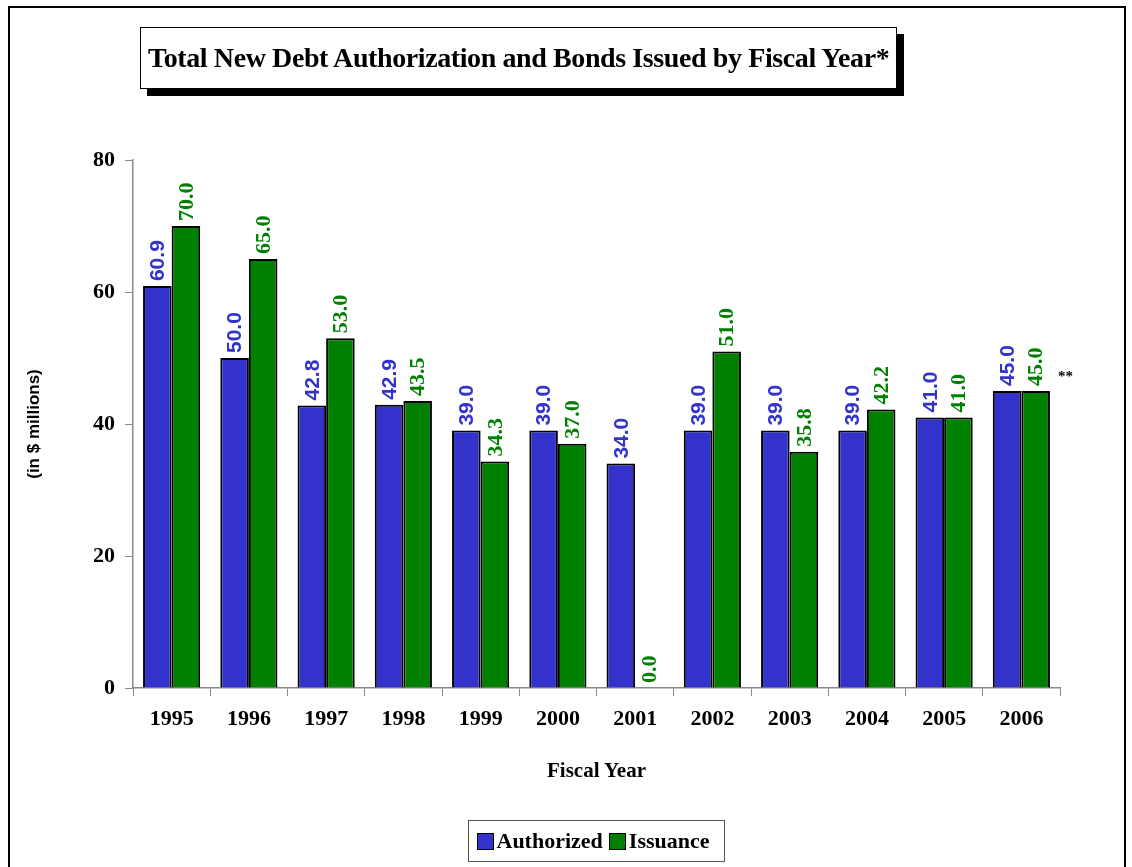 Image resolution: width=1132 pixels, height=867 pixels. I want to click on x-tick-label: 2000, so click(557, 717).